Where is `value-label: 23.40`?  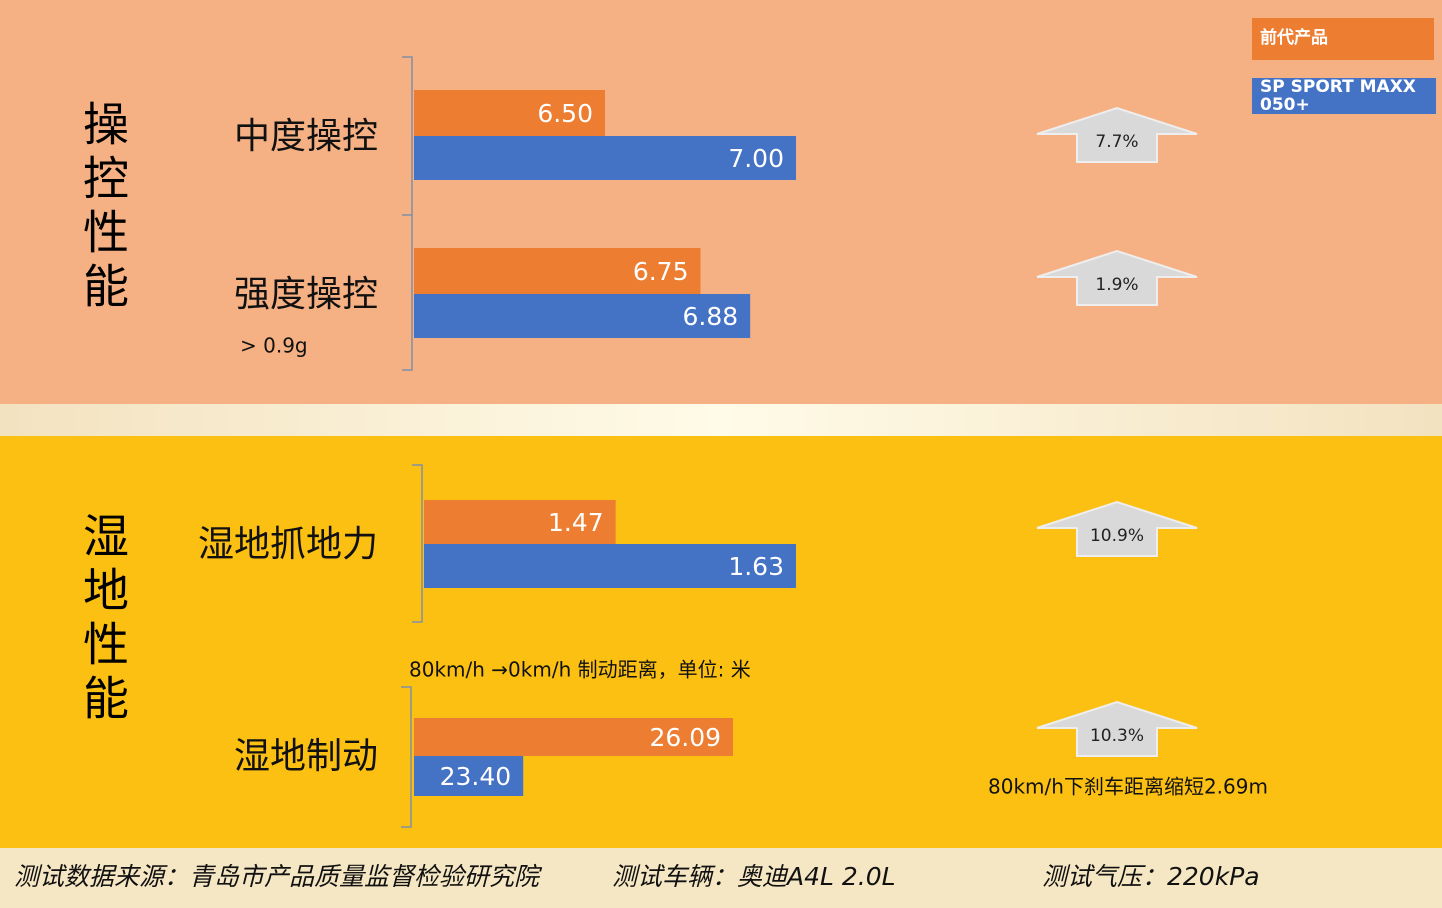
value-label: 23.40 is located at coordinates (476, 776).